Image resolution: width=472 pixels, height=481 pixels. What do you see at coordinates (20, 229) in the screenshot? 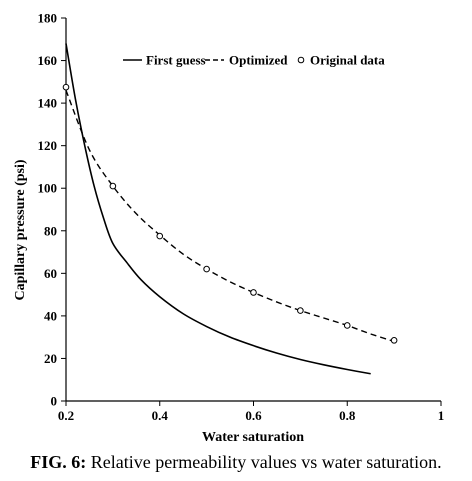
I see `y-axis-title: Capillary pressure (psi)` at bounding box center [20, 229].